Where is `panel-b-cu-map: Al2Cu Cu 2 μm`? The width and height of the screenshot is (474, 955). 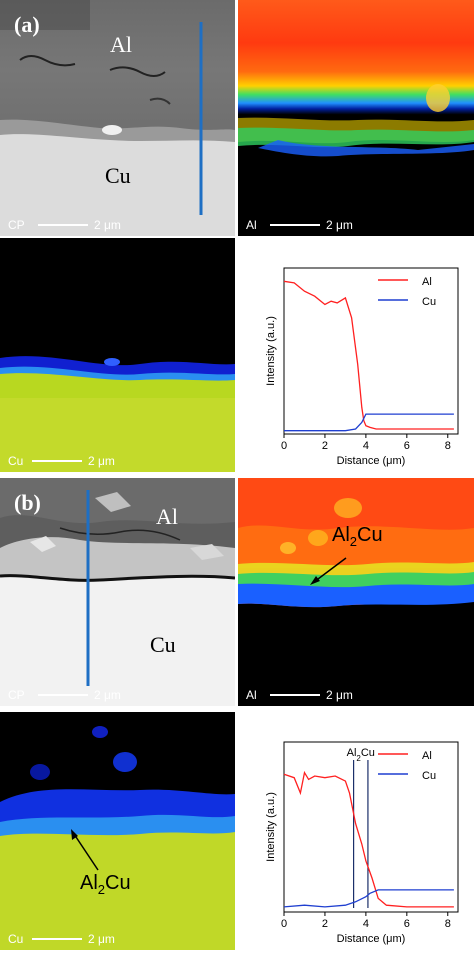 panel-b-cu-map: Al2Cu Cu 2 μm is located at coordinates (117, 831).